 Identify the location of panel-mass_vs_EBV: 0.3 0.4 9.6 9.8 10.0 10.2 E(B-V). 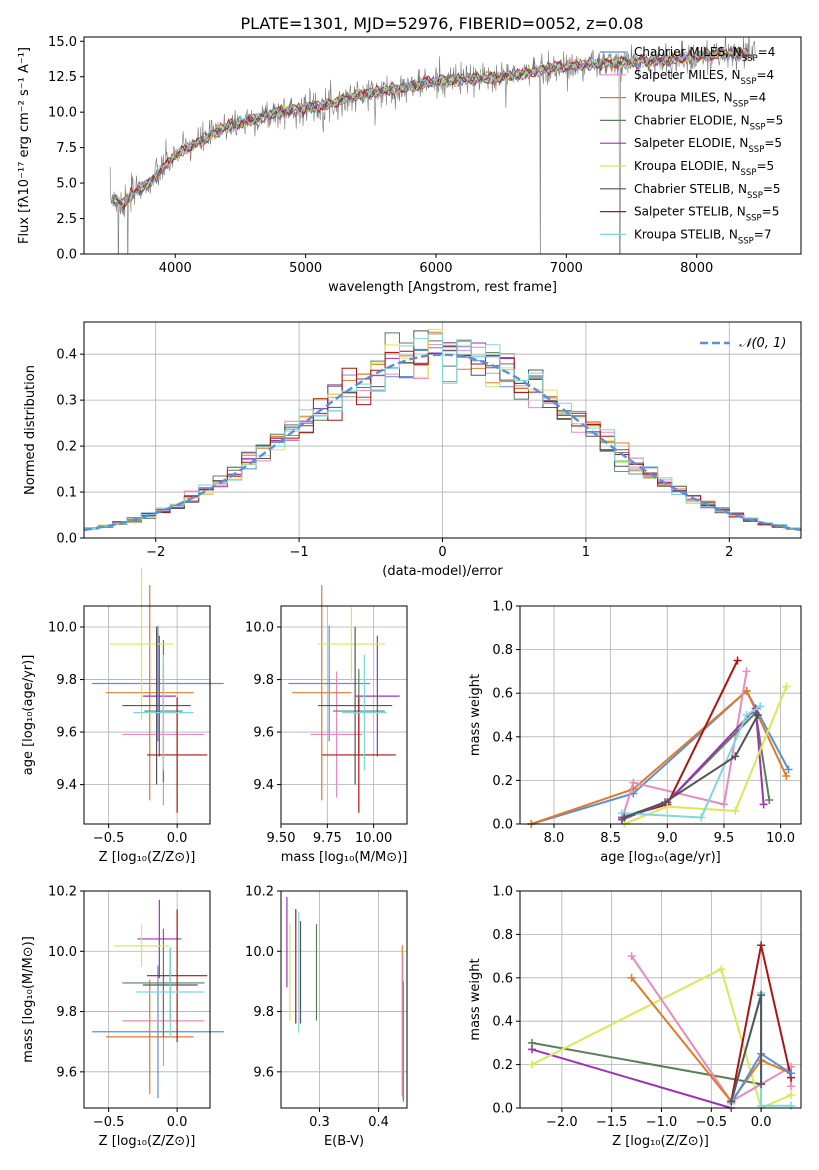
(326, 1017).